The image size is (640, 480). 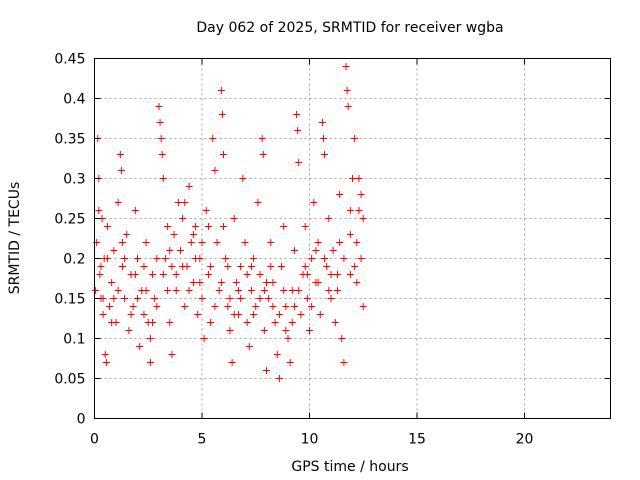 I want to click on x-tick-label: 10, so click(x=310, y=440).